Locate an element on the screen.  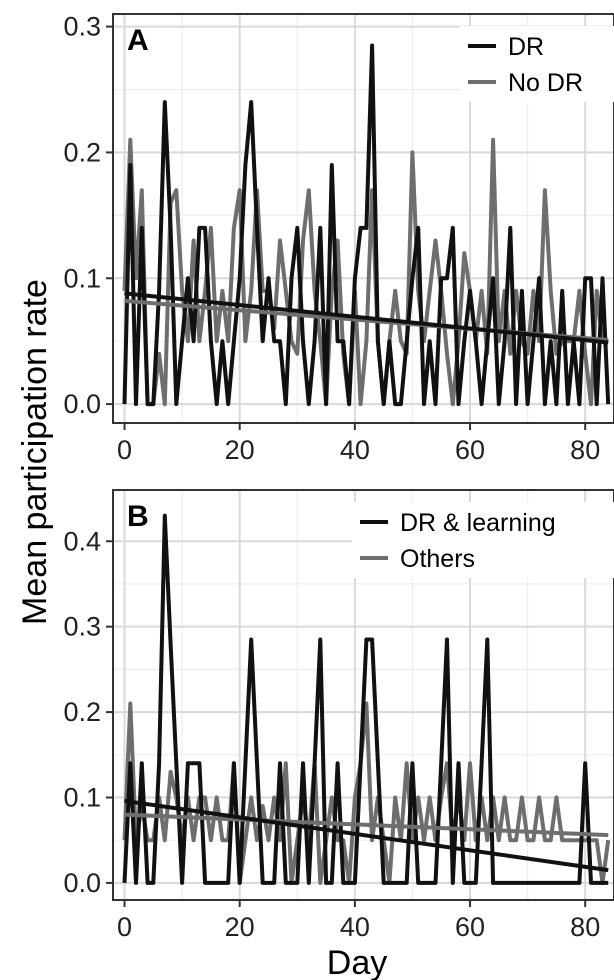
x-axis-label: Day is located at coordinates (357, 962).